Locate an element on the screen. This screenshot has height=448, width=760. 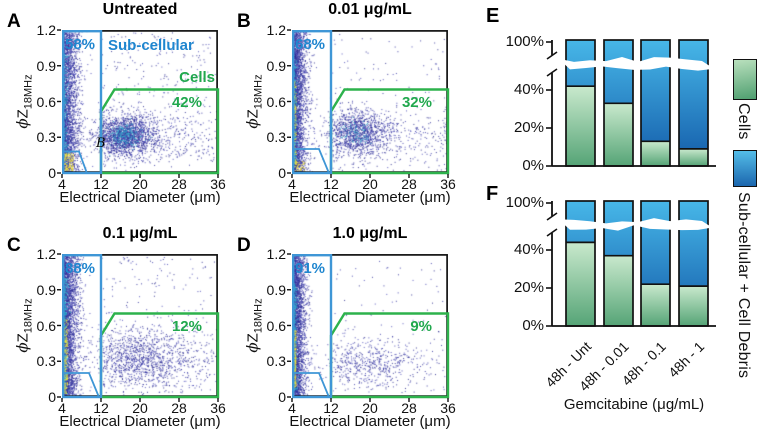
panel-letter: A is located at coordinates (14, 21).